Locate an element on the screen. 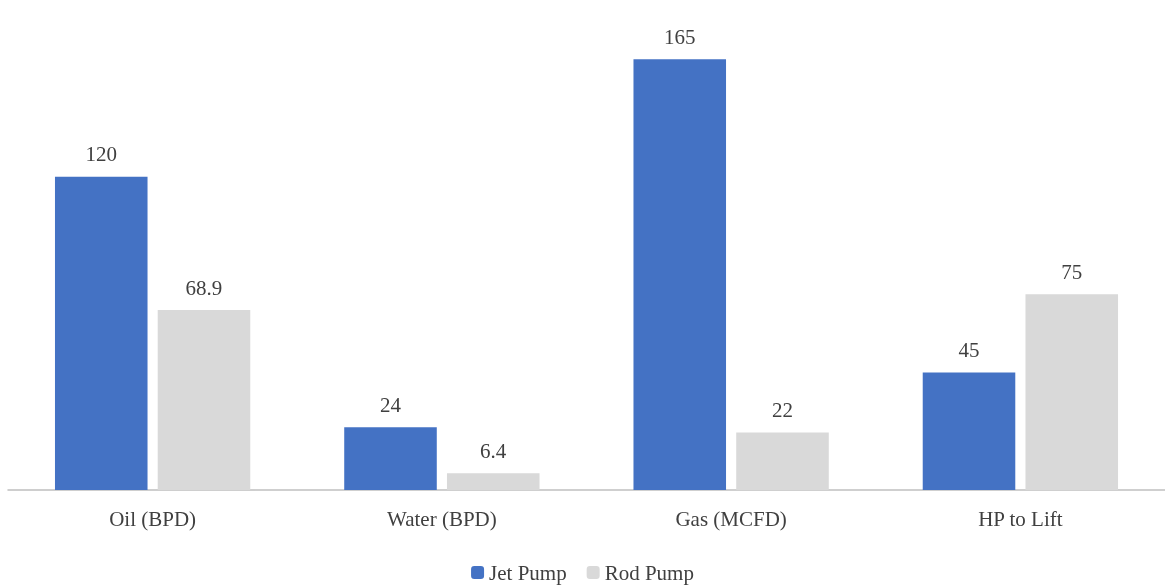 Image resolution: width=1165 pixels, height=588 pixels. x-tick-label: Water (BPD) is located at coordinates (442, 518).